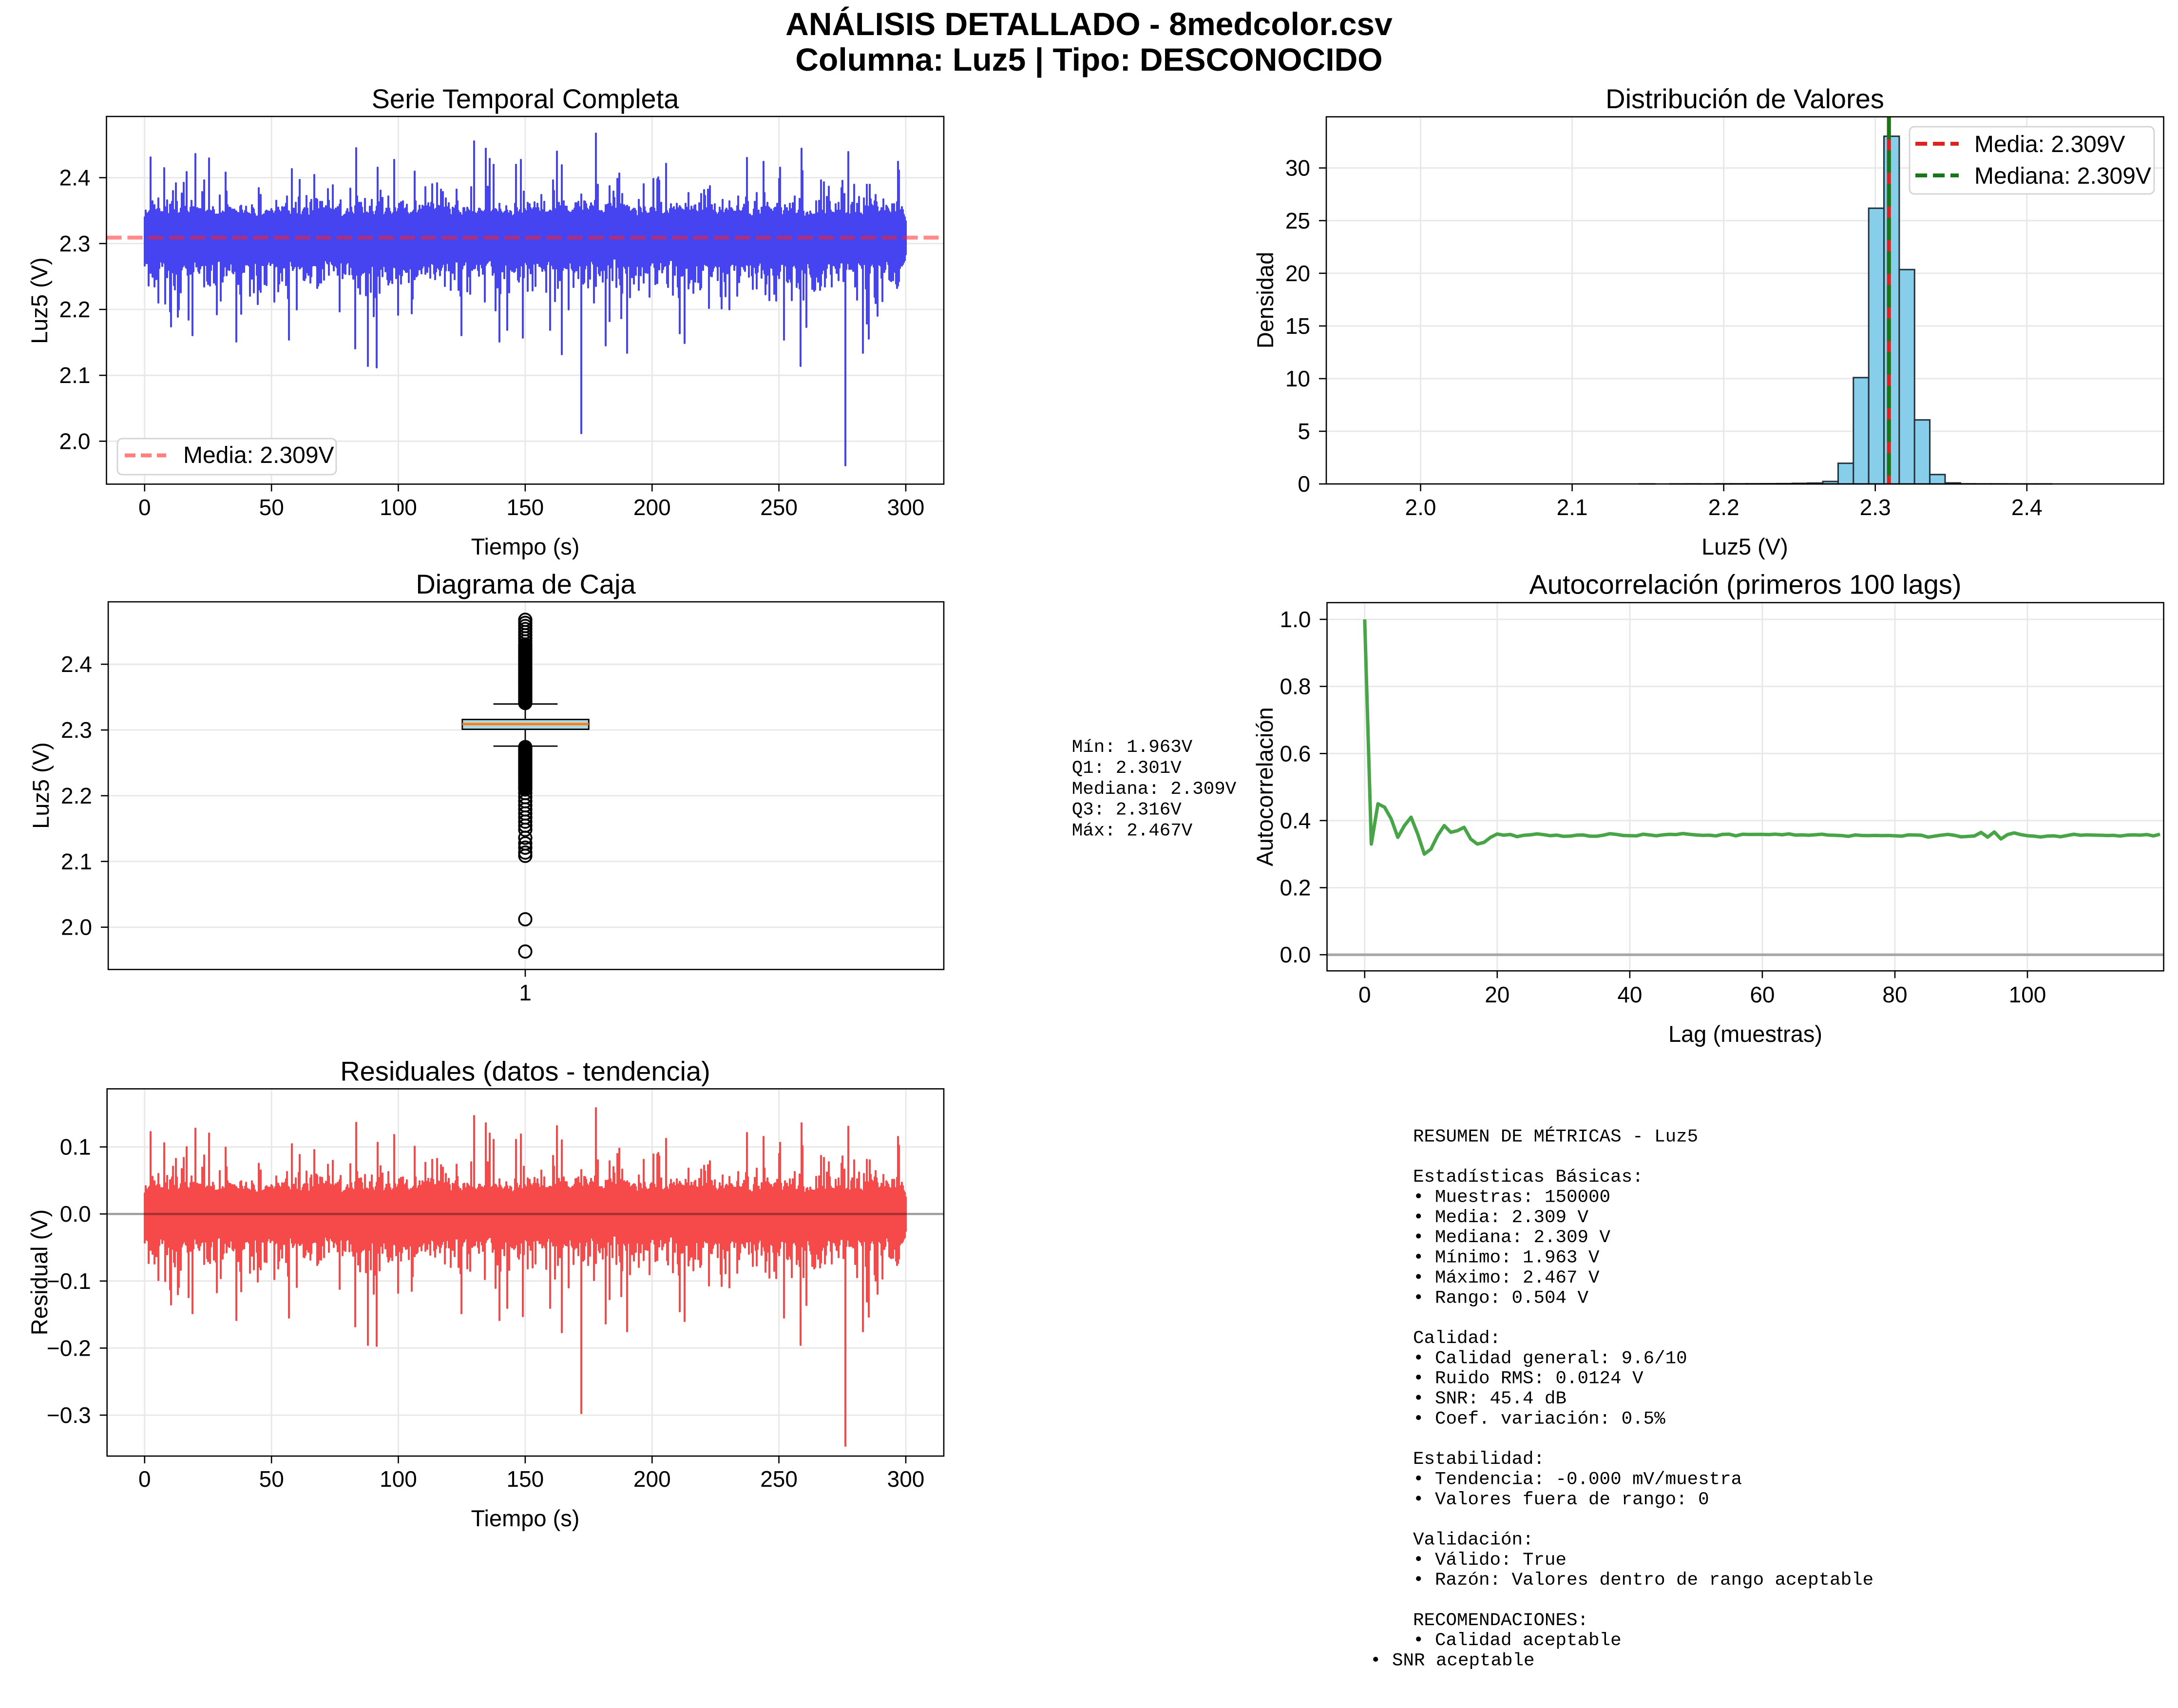 Image resolution: width=2178 pixels, height=1708 pixels. I want to click on svg-text: Mín: 1.963V, so click(1133, 747).